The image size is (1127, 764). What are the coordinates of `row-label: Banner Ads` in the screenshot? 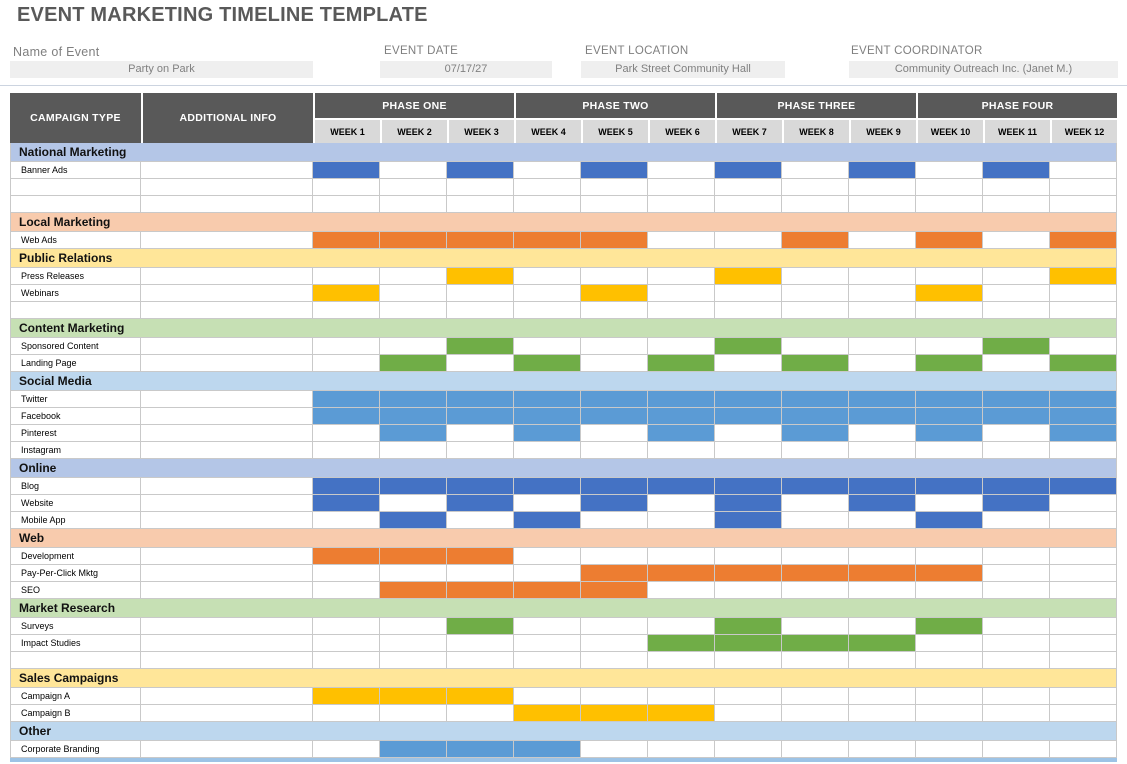 It's located at (75, 170).